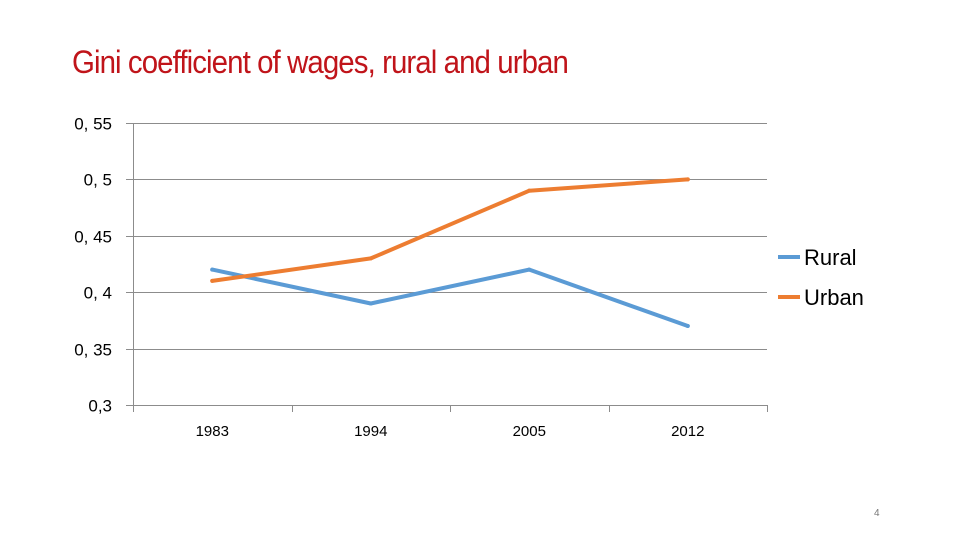  I want to click on y-tick-label: 0, 4, so click(98, 293).